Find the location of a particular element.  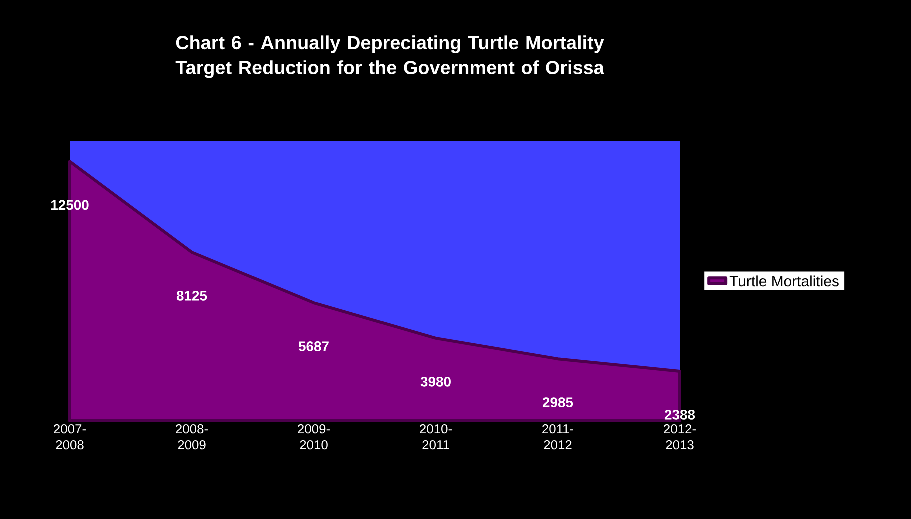

data-label: 3980 is located at coordinates (435, 381).